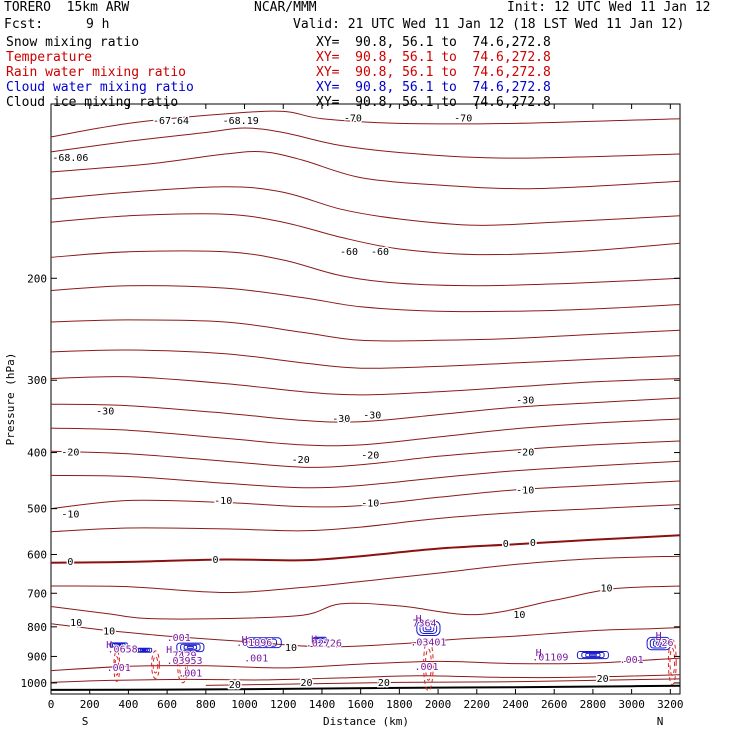 This screenshot has width=740, height=740. I want to click on y-tick-label: 400, so click(37, 453).